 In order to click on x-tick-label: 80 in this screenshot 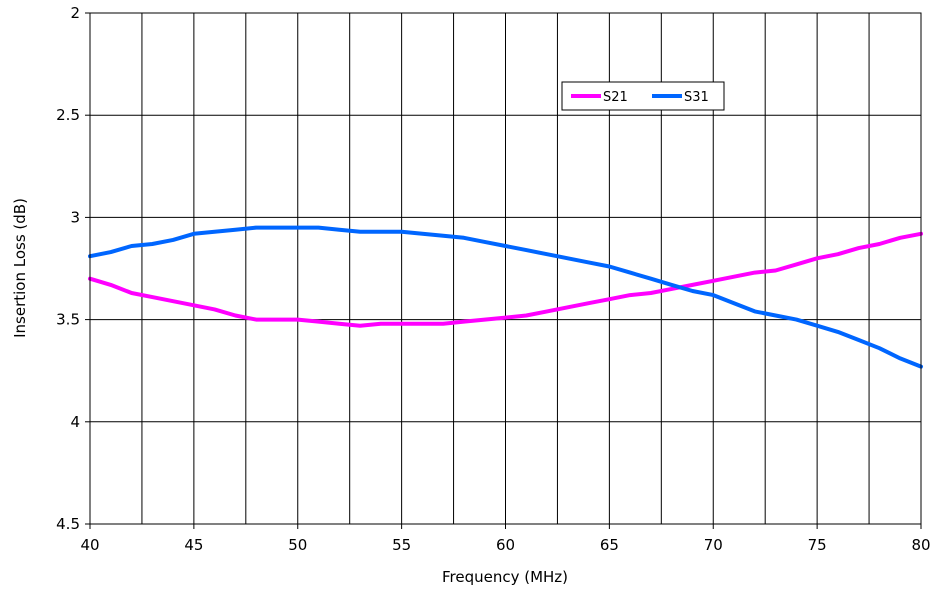, I will do `click(920, 545)`.